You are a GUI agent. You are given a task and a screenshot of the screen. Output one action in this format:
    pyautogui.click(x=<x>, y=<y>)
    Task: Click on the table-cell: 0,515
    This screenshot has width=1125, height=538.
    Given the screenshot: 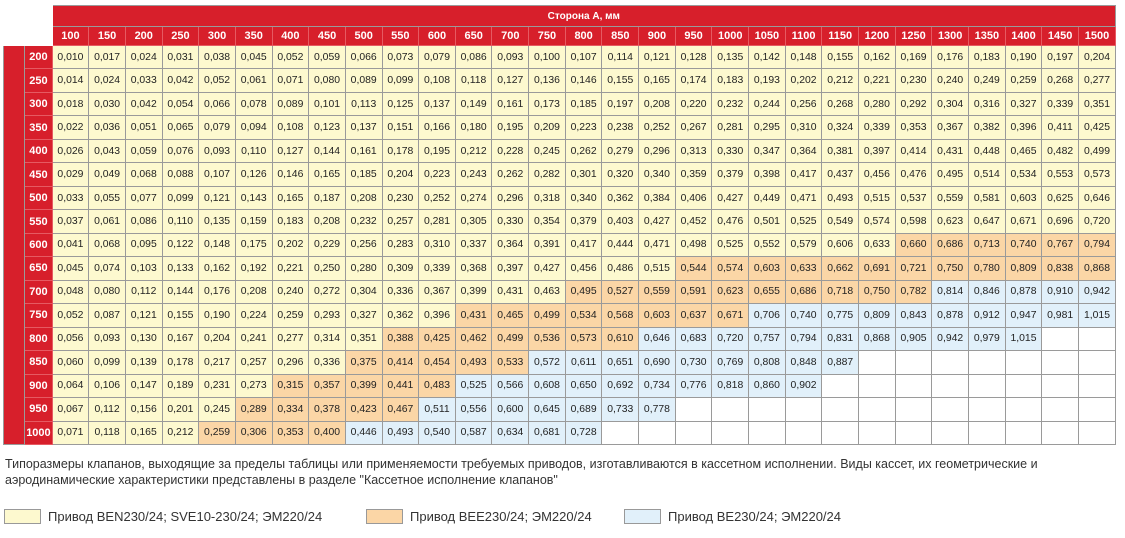 What is the action you would take?
    pyautogui.click(x=877, y=198)
    